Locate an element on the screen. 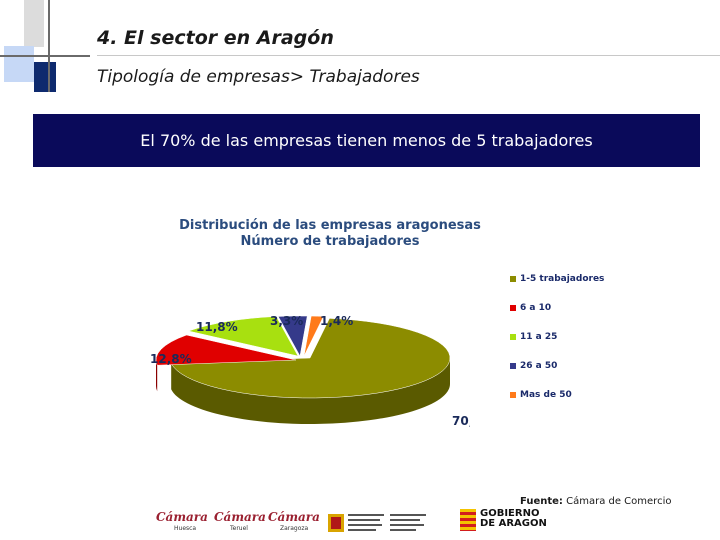  legend-label: 6 a 10 is located at coordinates (536, 308).